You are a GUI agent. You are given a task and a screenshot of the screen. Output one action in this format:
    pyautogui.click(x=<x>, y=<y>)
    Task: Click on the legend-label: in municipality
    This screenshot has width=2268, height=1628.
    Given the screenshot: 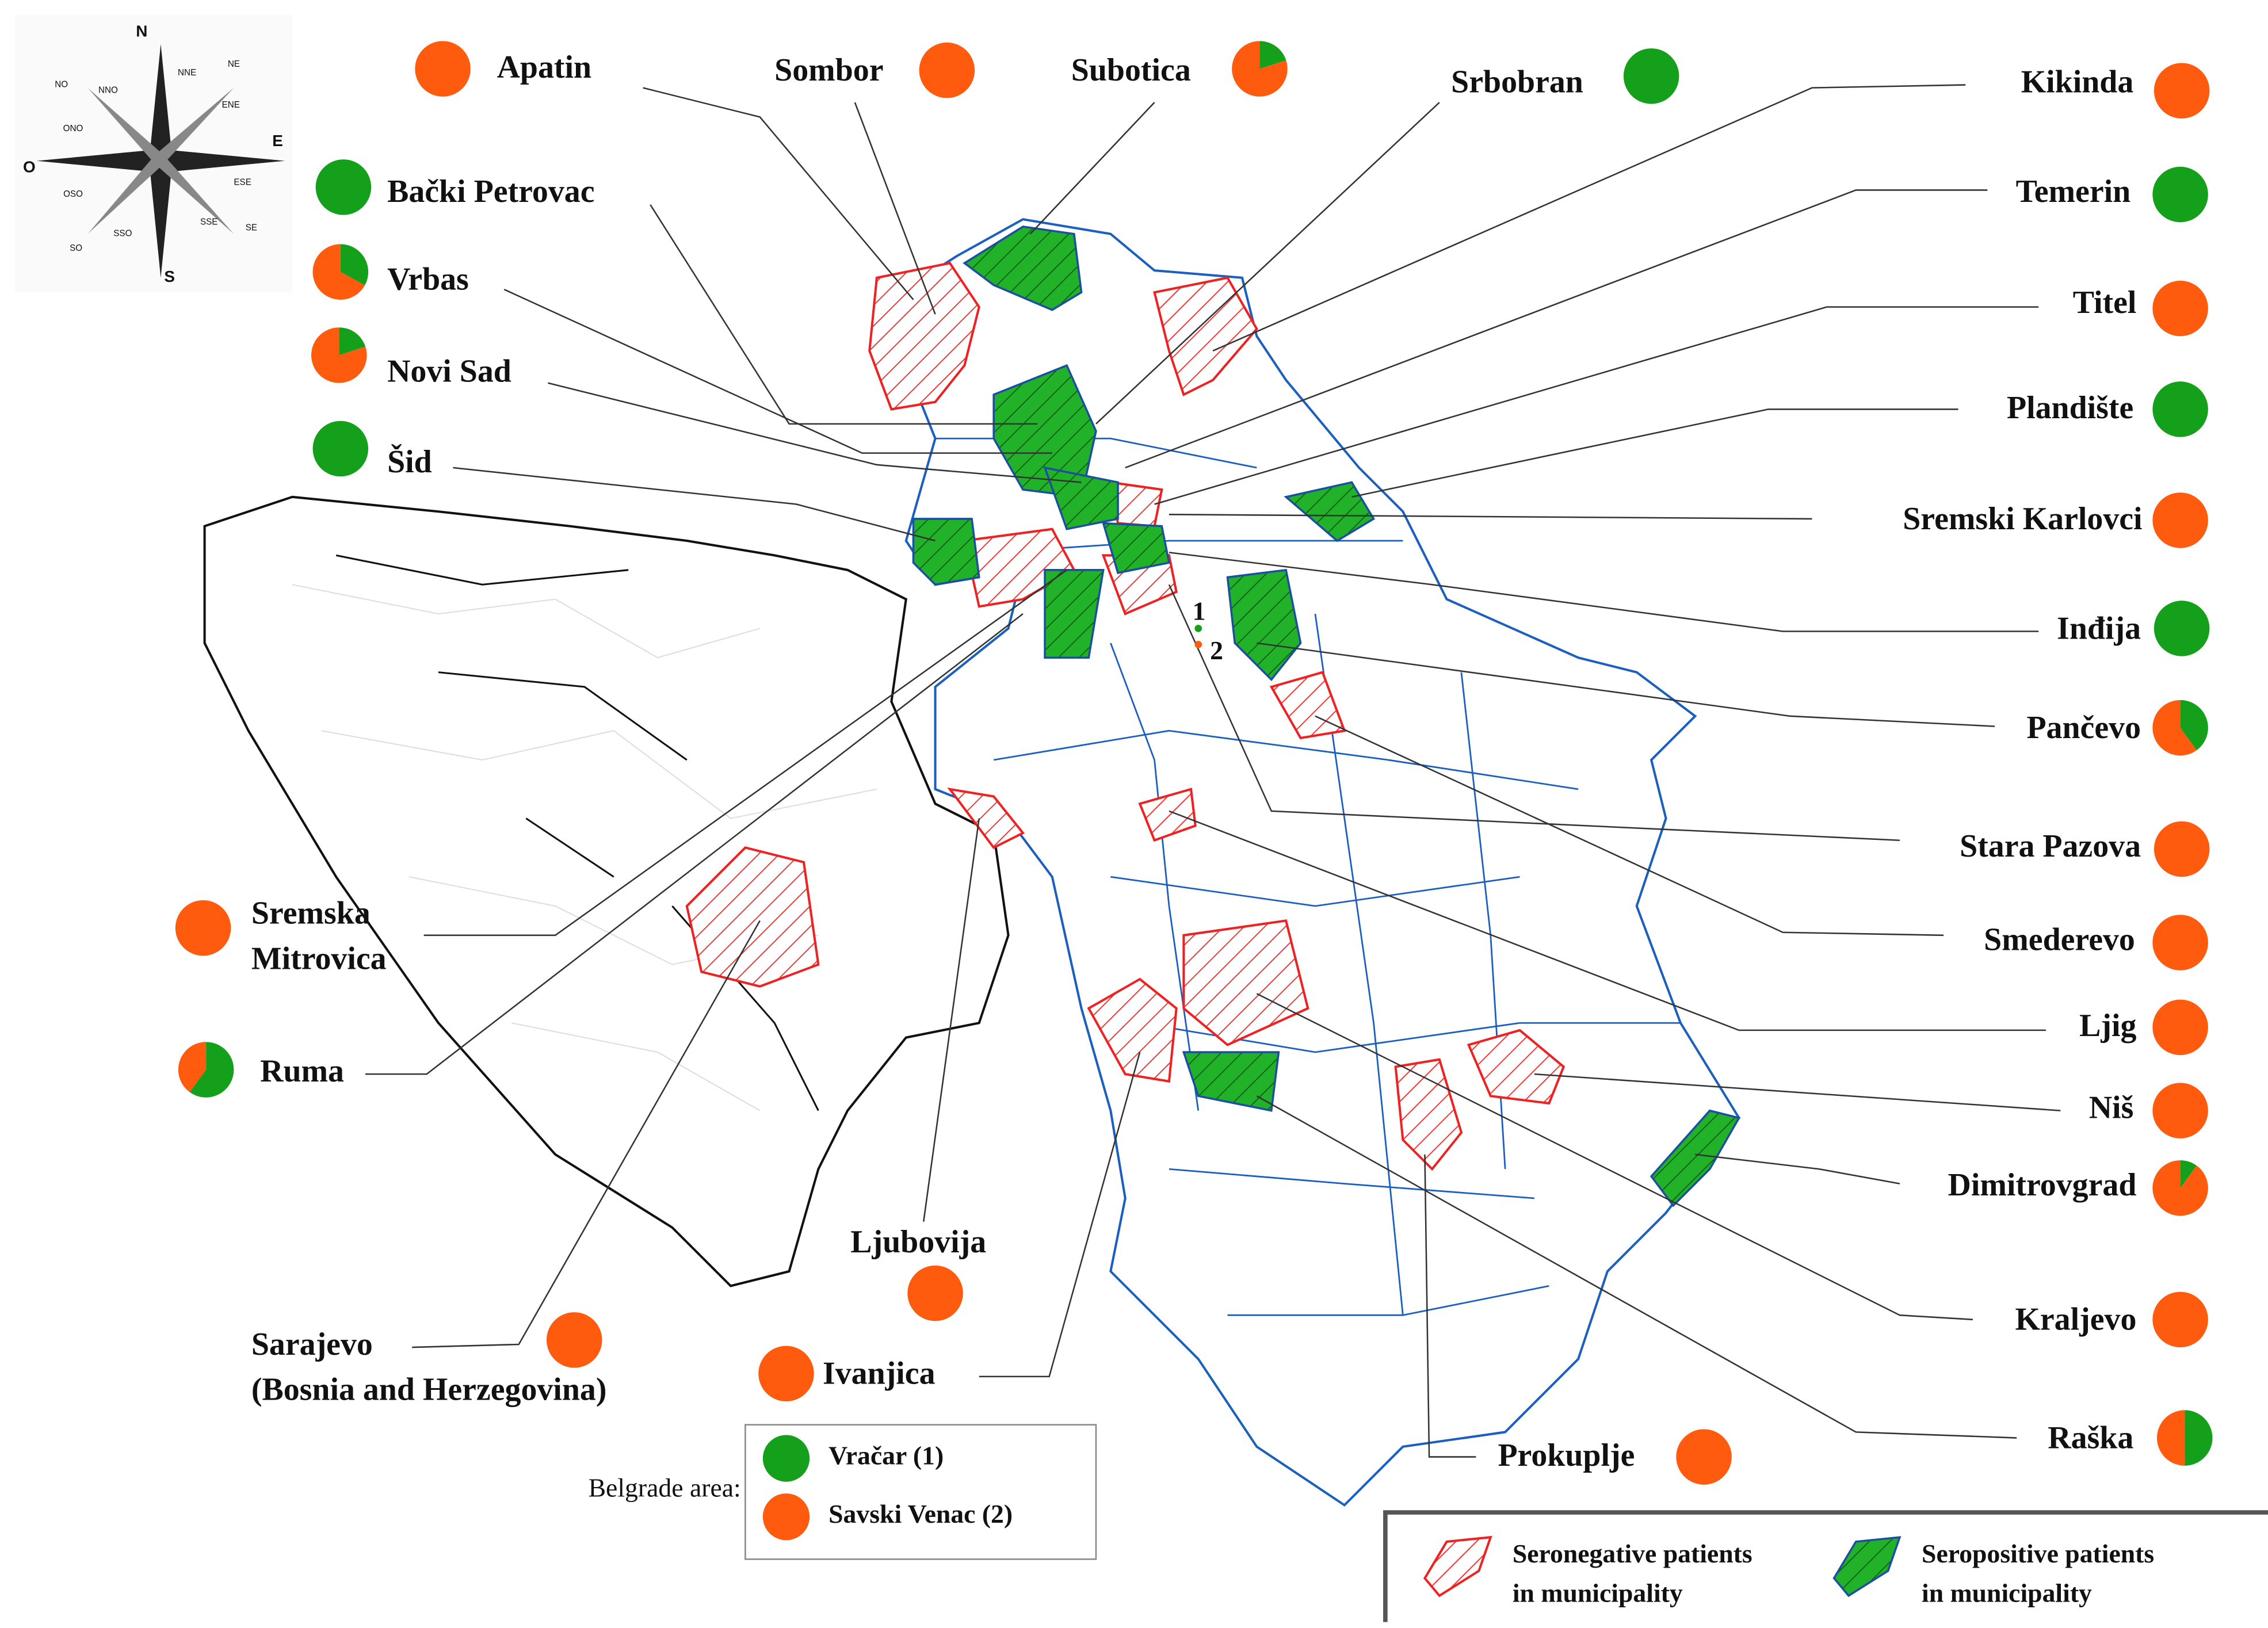 What is the action you would take?
    pyautogui.click(x=2007, y=1592)
    